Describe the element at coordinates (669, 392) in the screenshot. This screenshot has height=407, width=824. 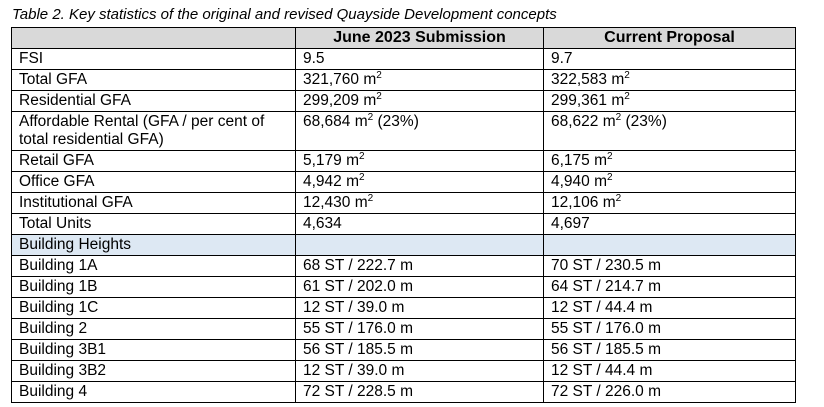
I see `current-value: 72 ST / 226.0 m` at that location.